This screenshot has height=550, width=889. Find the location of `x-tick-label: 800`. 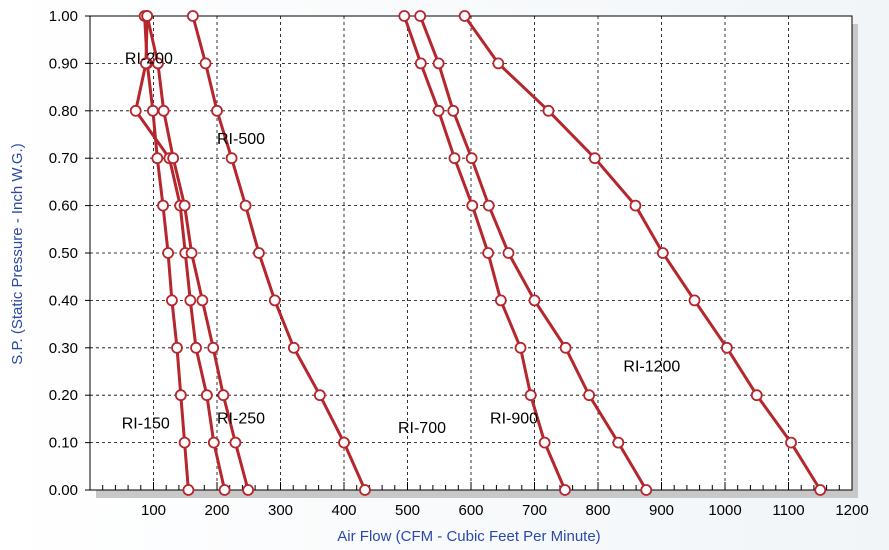

x-tick-label: 800 is located at coordinates (597, 510).